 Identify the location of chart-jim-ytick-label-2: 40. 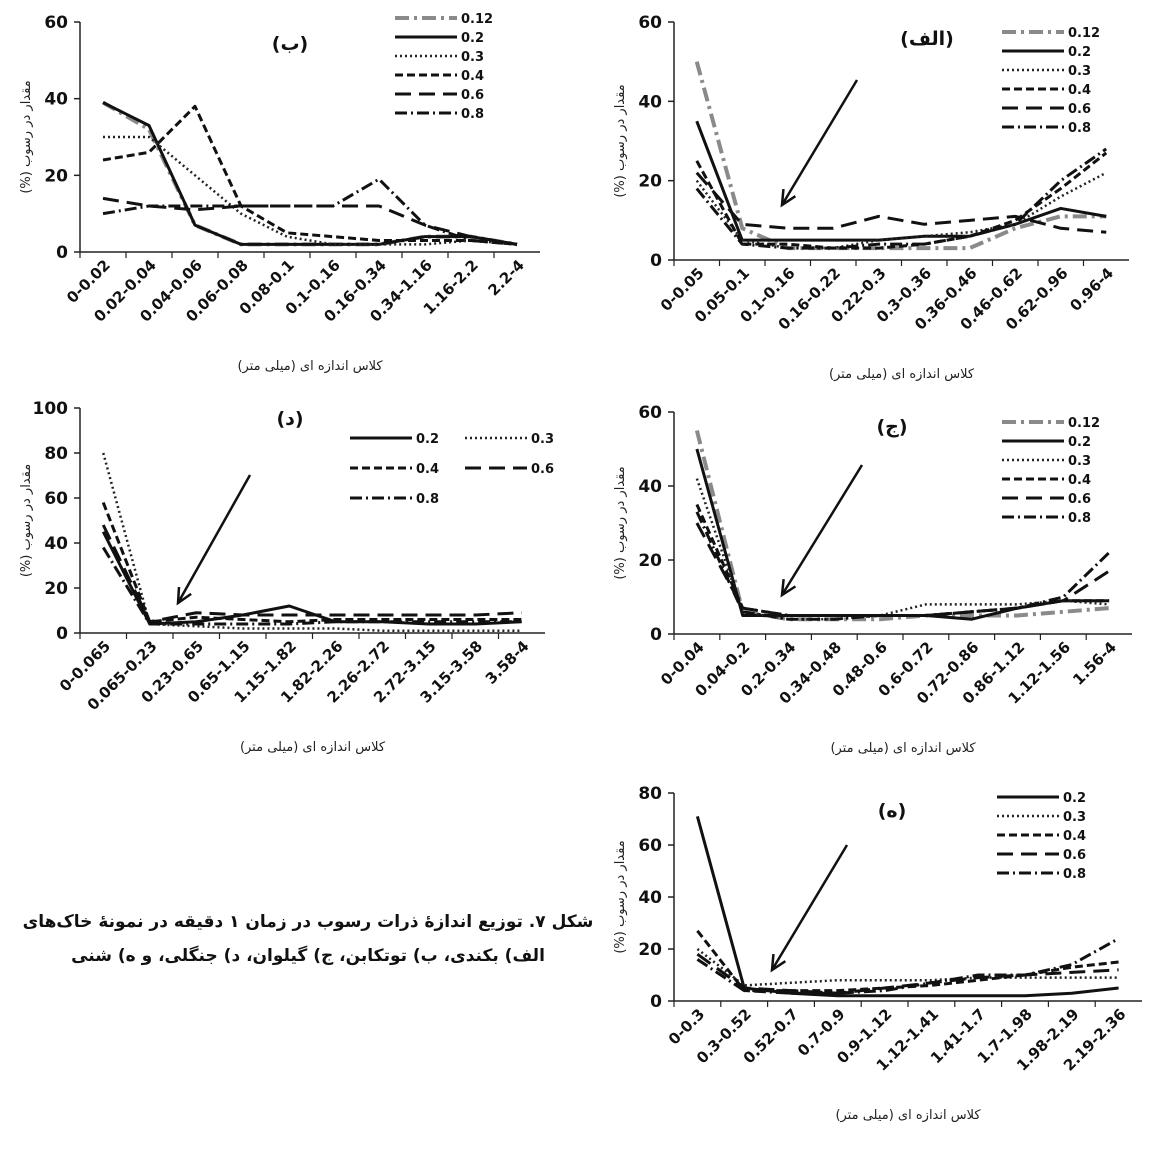
(650, 487).